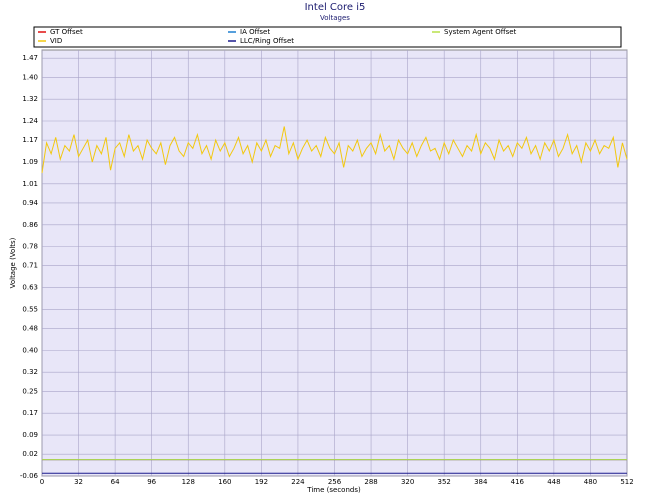 Image resolution: width=670 pixels, height=502 pixels. What do you see at coordinates (13, 262) in the screenshot?
I see `y-axis-label: Voltage (Volts)` at bounding box center [13, 262].